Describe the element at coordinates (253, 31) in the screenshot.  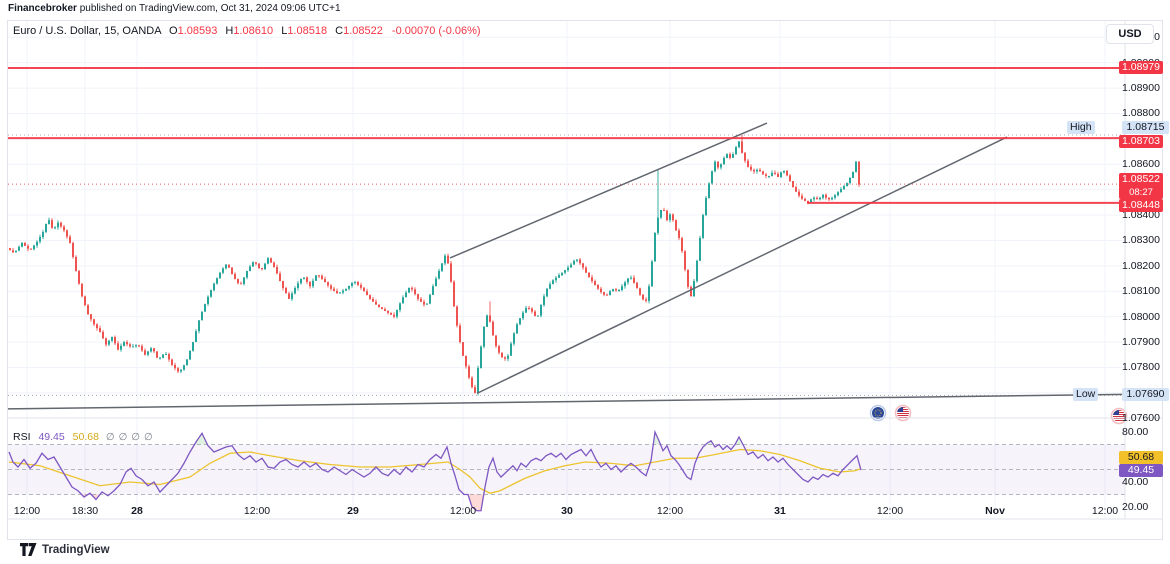
I see `high-value: 1.08610` at that location.